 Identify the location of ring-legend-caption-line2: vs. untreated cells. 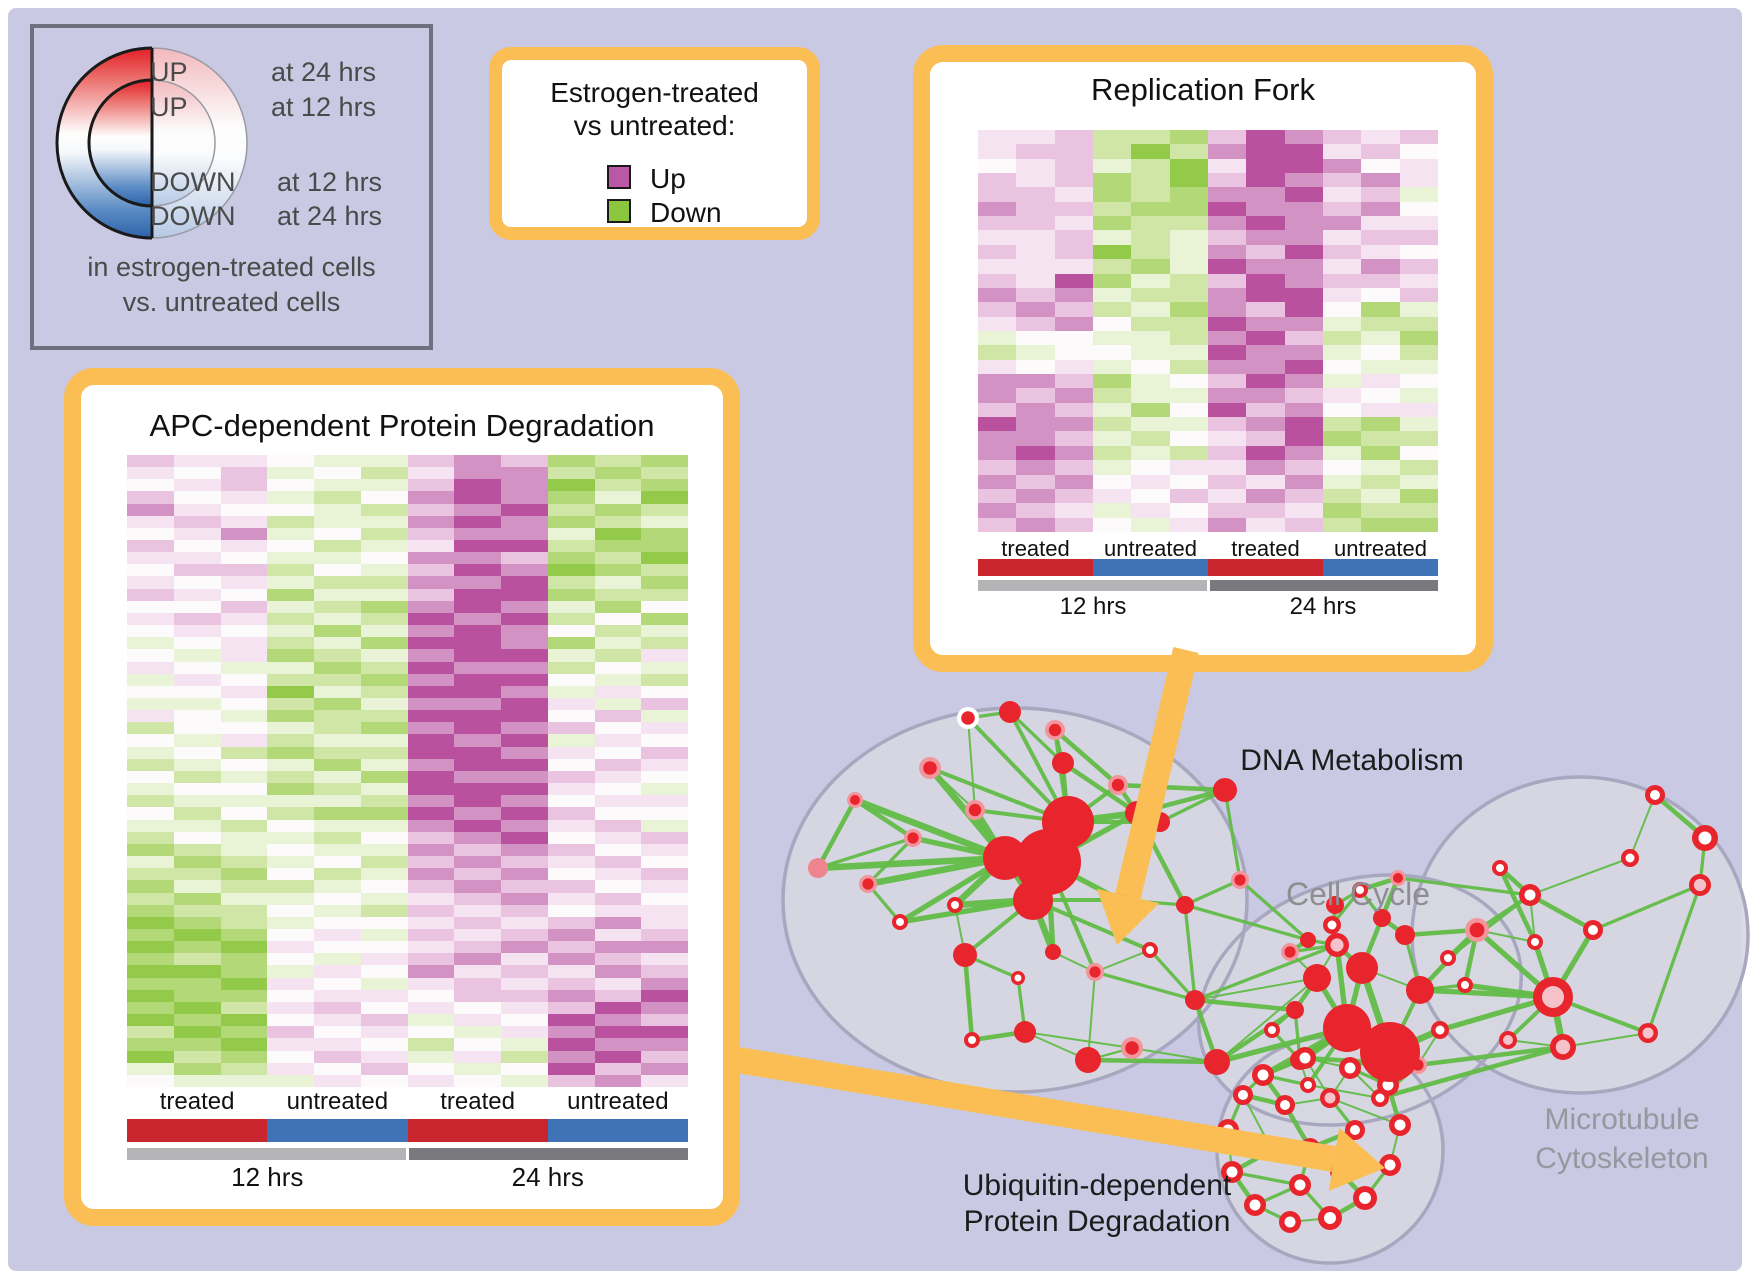
(231, 302).